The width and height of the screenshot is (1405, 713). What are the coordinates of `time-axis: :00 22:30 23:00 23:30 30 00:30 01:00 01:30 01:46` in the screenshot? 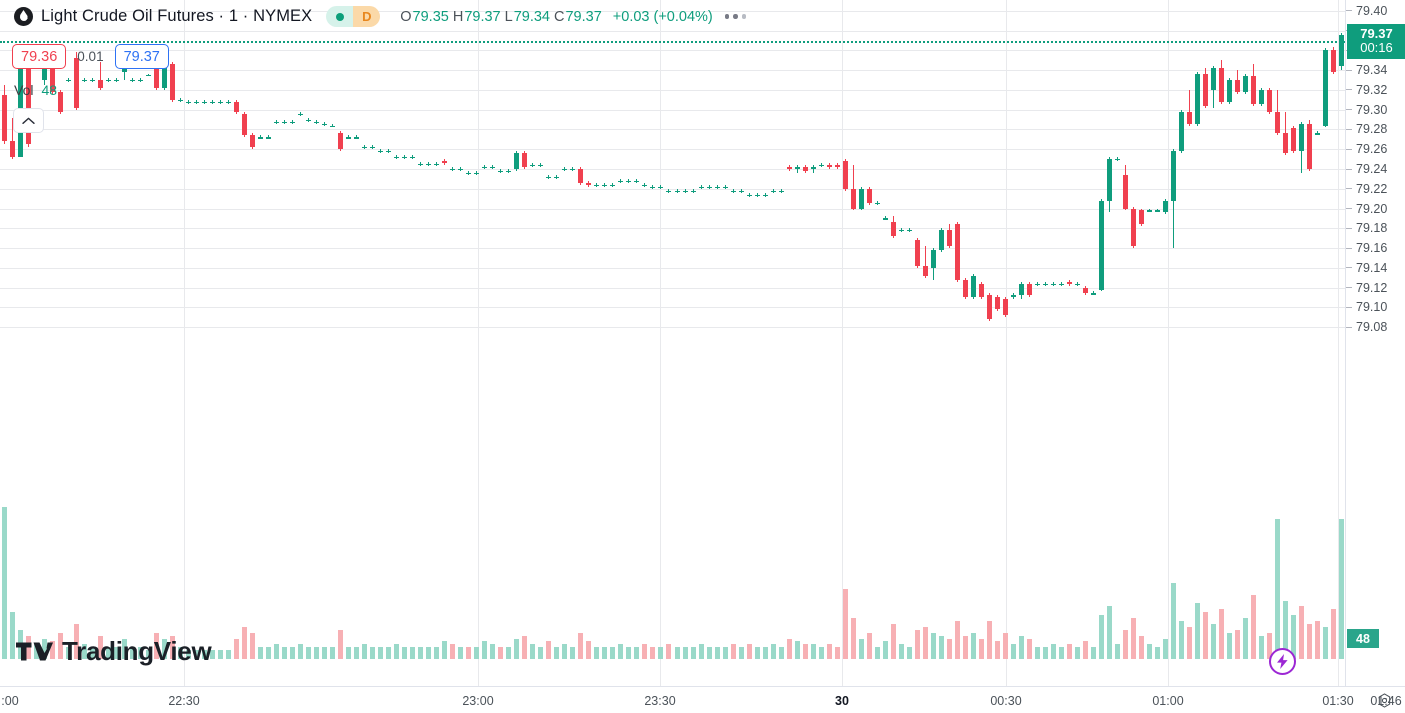 It's located at (702, 699).